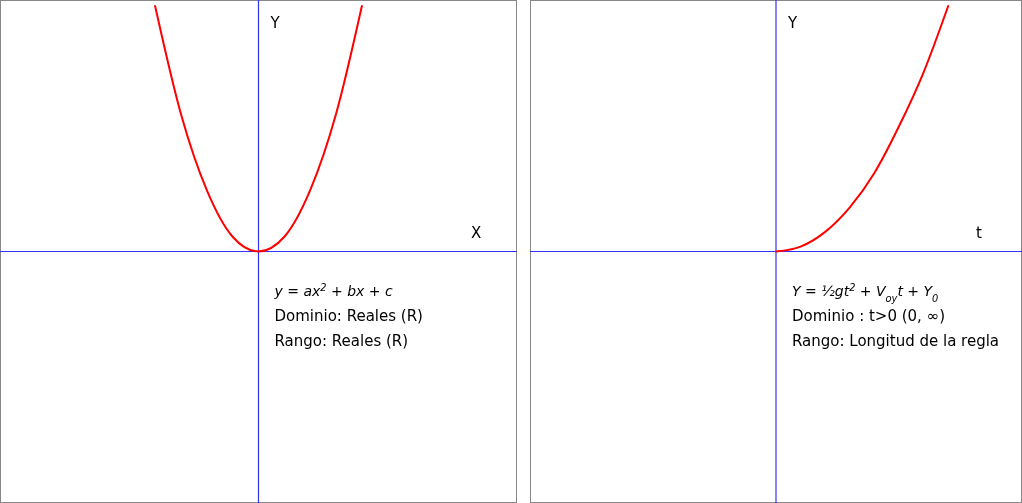 Image resolution: width=1022 pixels, height=503 pixels. Describe the element at coordinates (333, 290) in the screenshot. I see `text: y = ax$^{2}$ + bx + c` at that location.